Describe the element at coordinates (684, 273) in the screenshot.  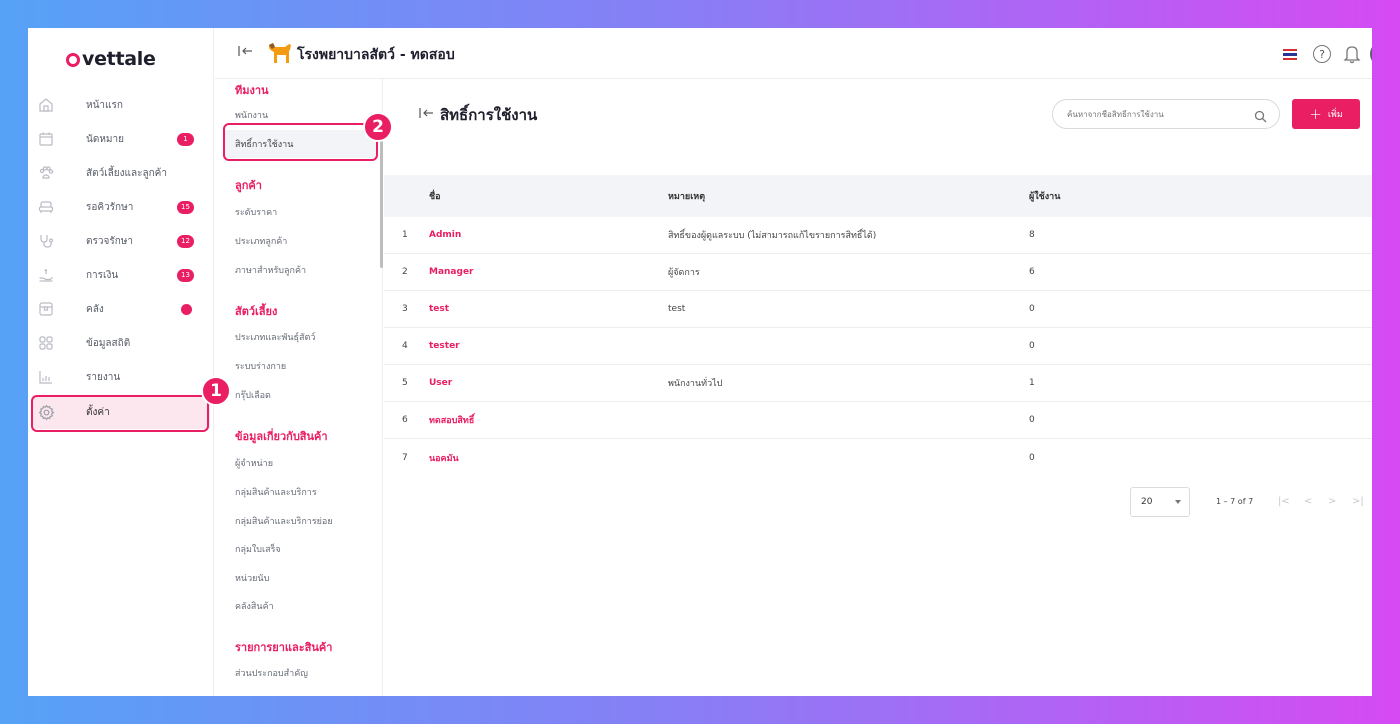
I see `permission-note: ผู้จัดการ` at that location.